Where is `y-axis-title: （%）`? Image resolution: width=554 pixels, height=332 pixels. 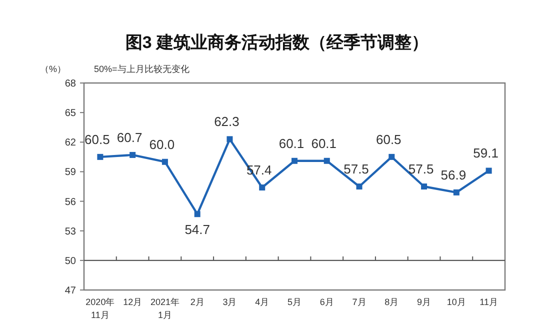
y-axis-title: （%） is located at coordinates (53, 69).